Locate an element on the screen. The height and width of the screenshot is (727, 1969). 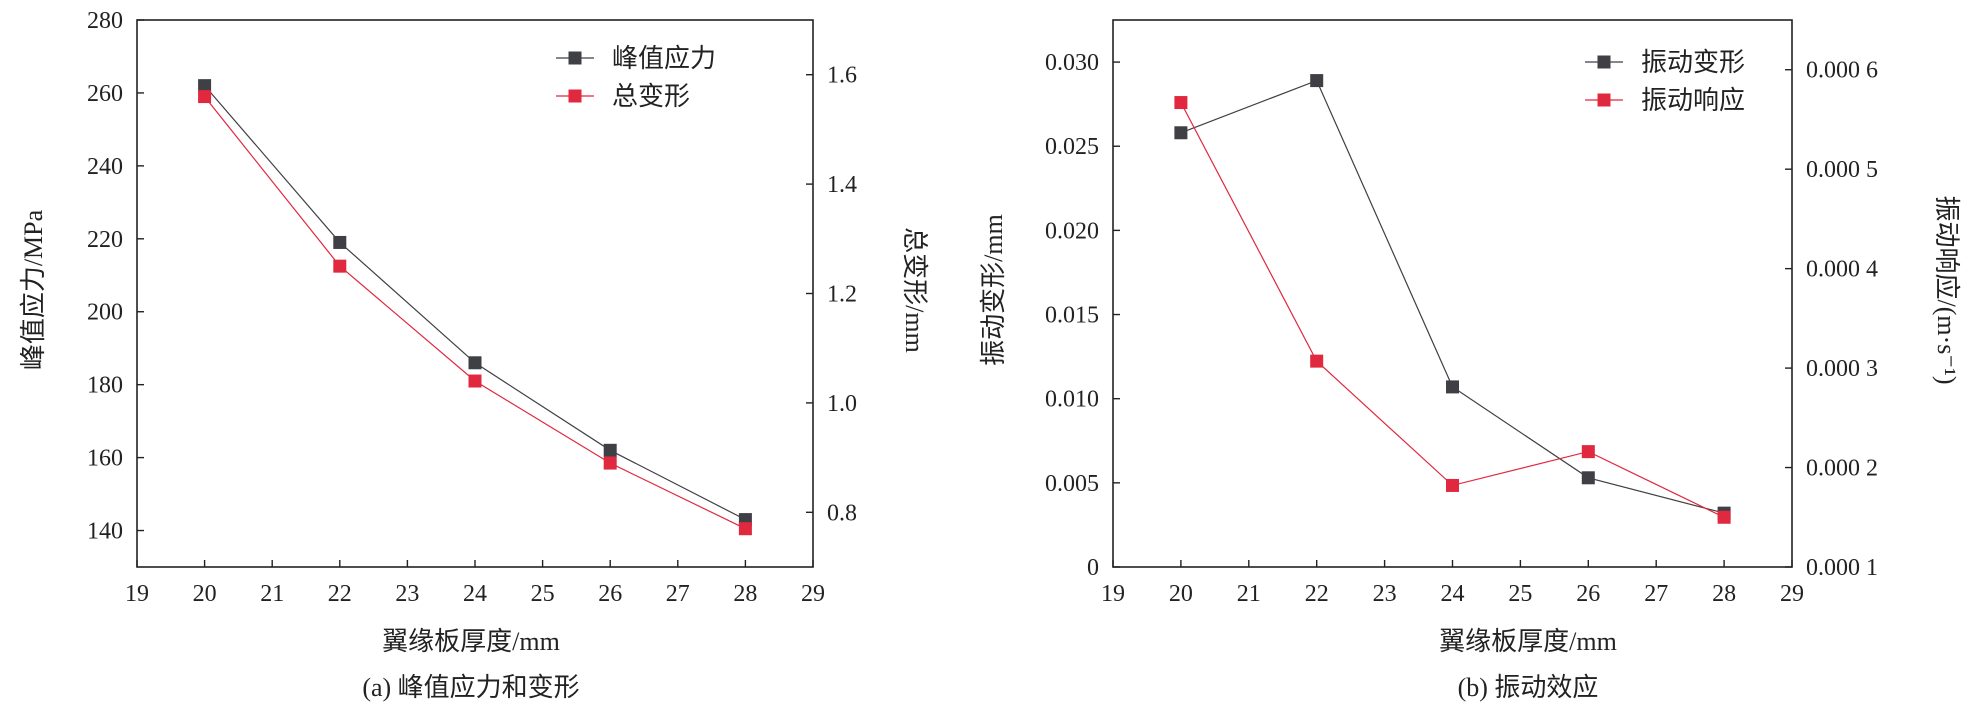
chart-b-x-tick-label: 23 is located at coordinates (1385, 594).